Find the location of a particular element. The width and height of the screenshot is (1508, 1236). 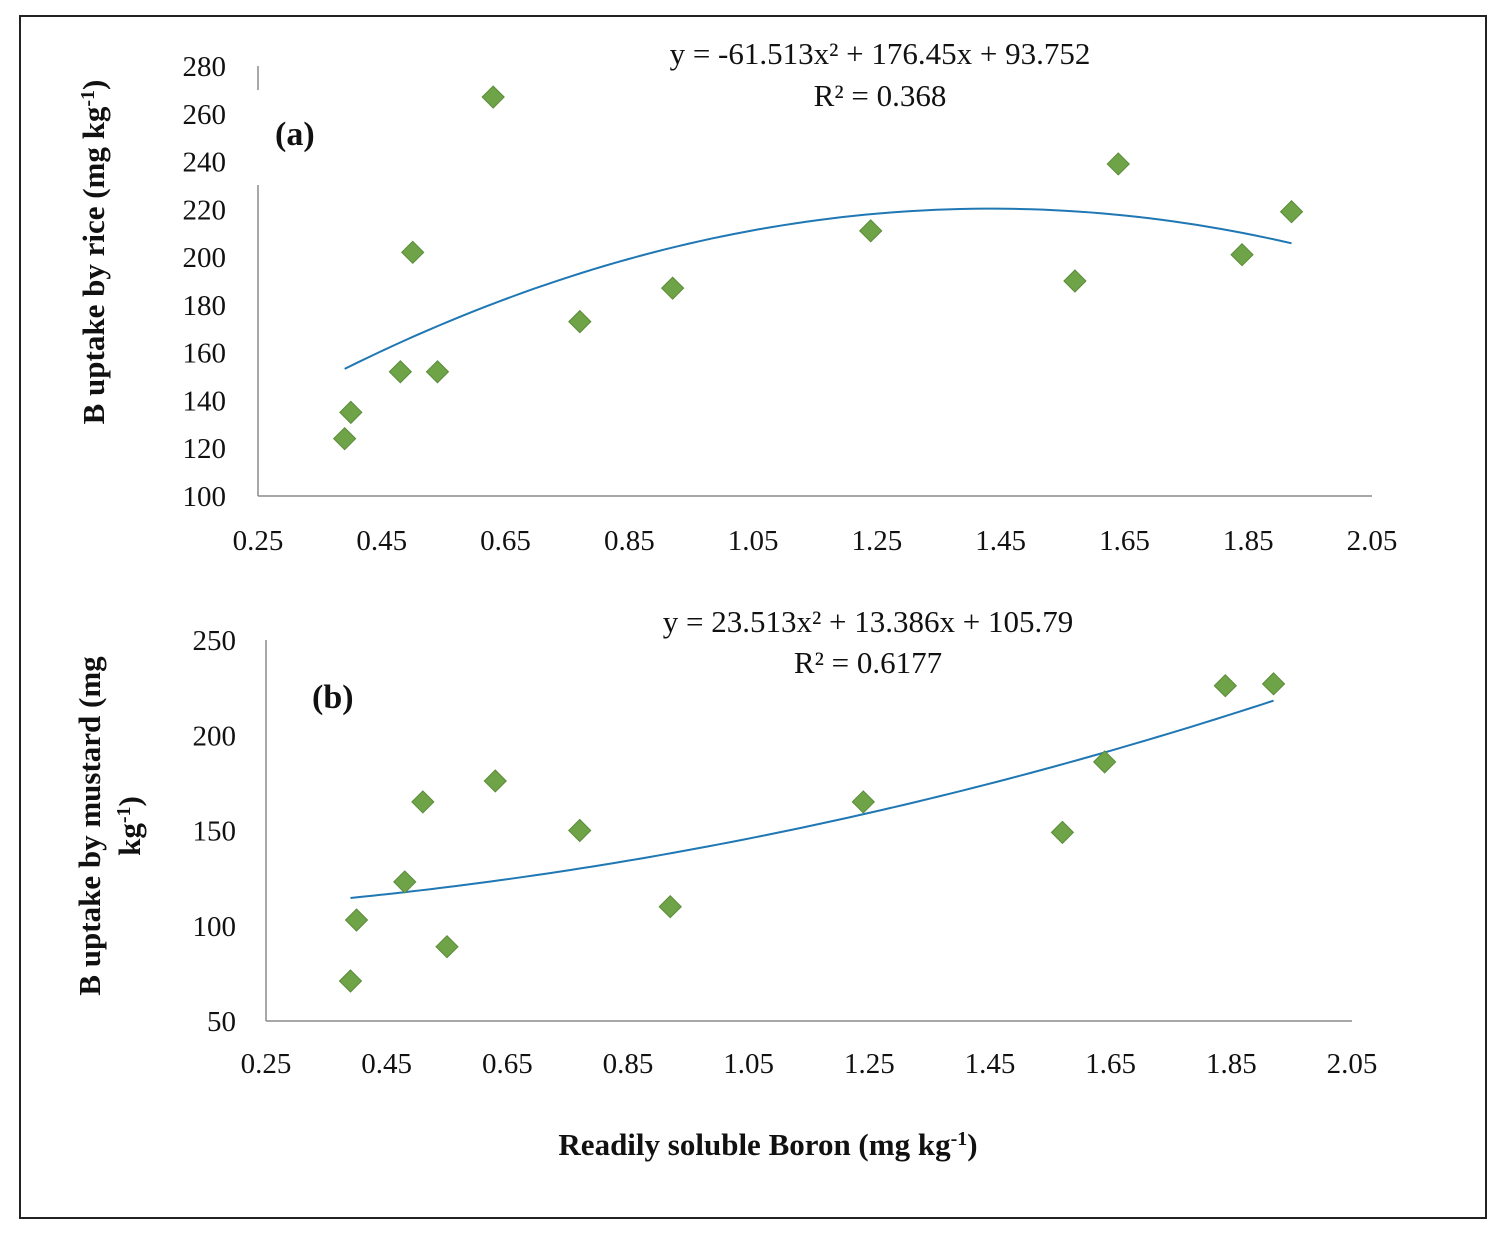

panel-a-y-tick-label: 280 is located at coordinates (205, 67).